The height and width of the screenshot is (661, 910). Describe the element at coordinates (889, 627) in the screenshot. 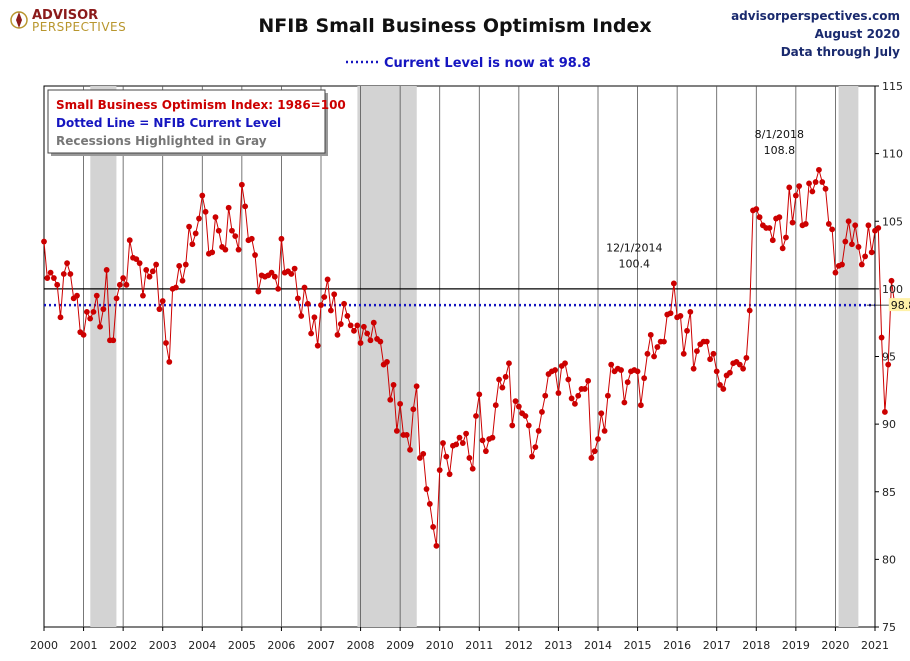

I see `y-tick-label-75: 75` at that location.